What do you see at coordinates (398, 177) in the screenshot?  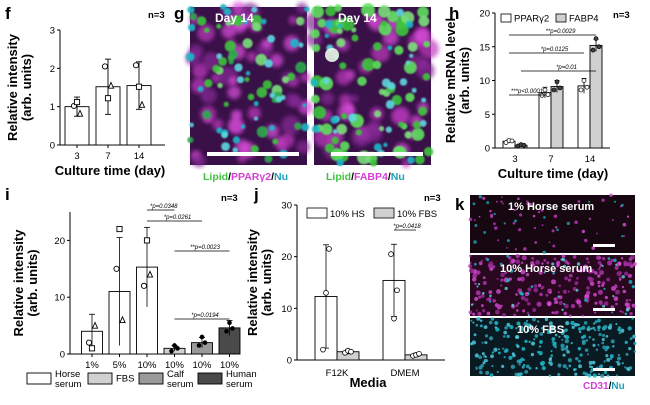 I see `caption-segment: Nu` at bounding box center [398, 177].